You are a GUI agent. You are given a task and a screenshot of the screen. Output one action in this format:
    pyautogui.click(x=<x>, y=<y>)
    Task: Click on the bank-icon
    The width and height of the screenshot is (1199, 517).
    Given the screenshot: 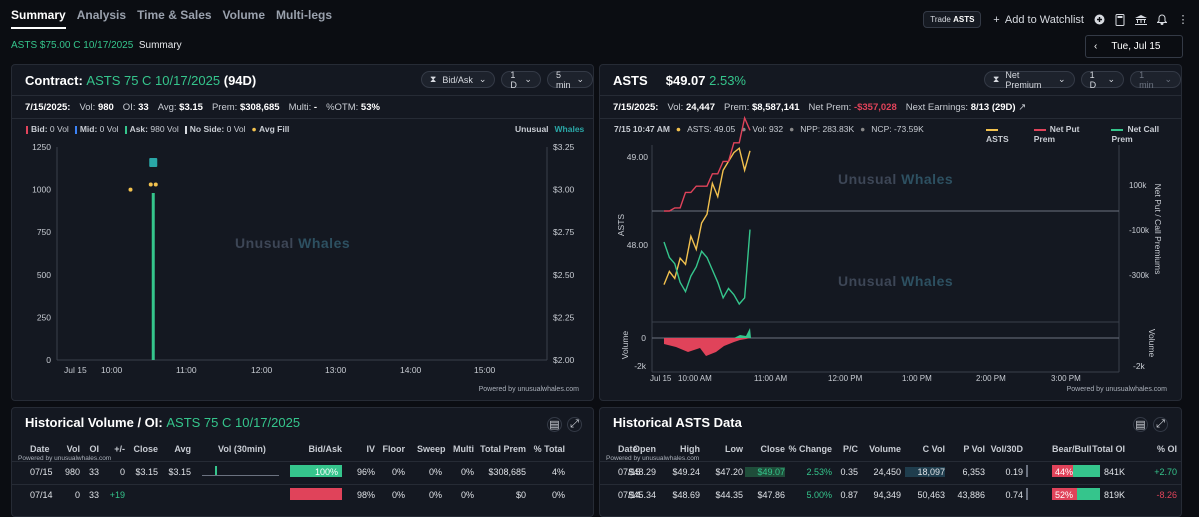 What is the action you would take?
    pyautogui.click(x=1141, y=20)
    